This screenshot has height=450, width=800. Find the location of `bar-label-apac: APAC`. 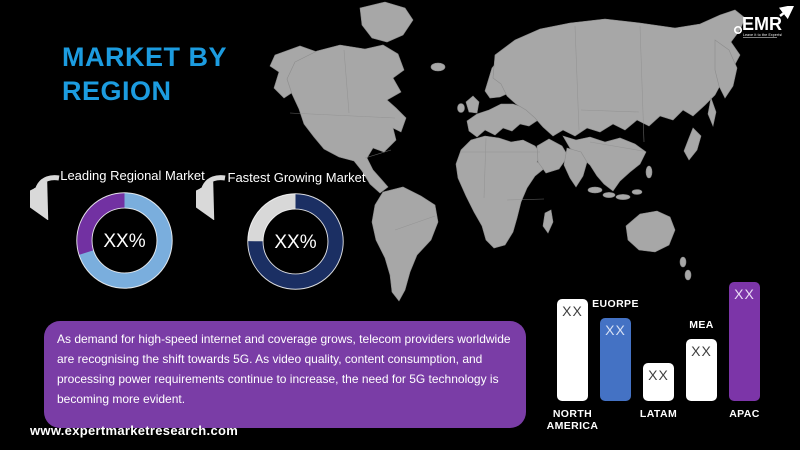

bar-label-apac: APAC is located at coordinates (744, 414).